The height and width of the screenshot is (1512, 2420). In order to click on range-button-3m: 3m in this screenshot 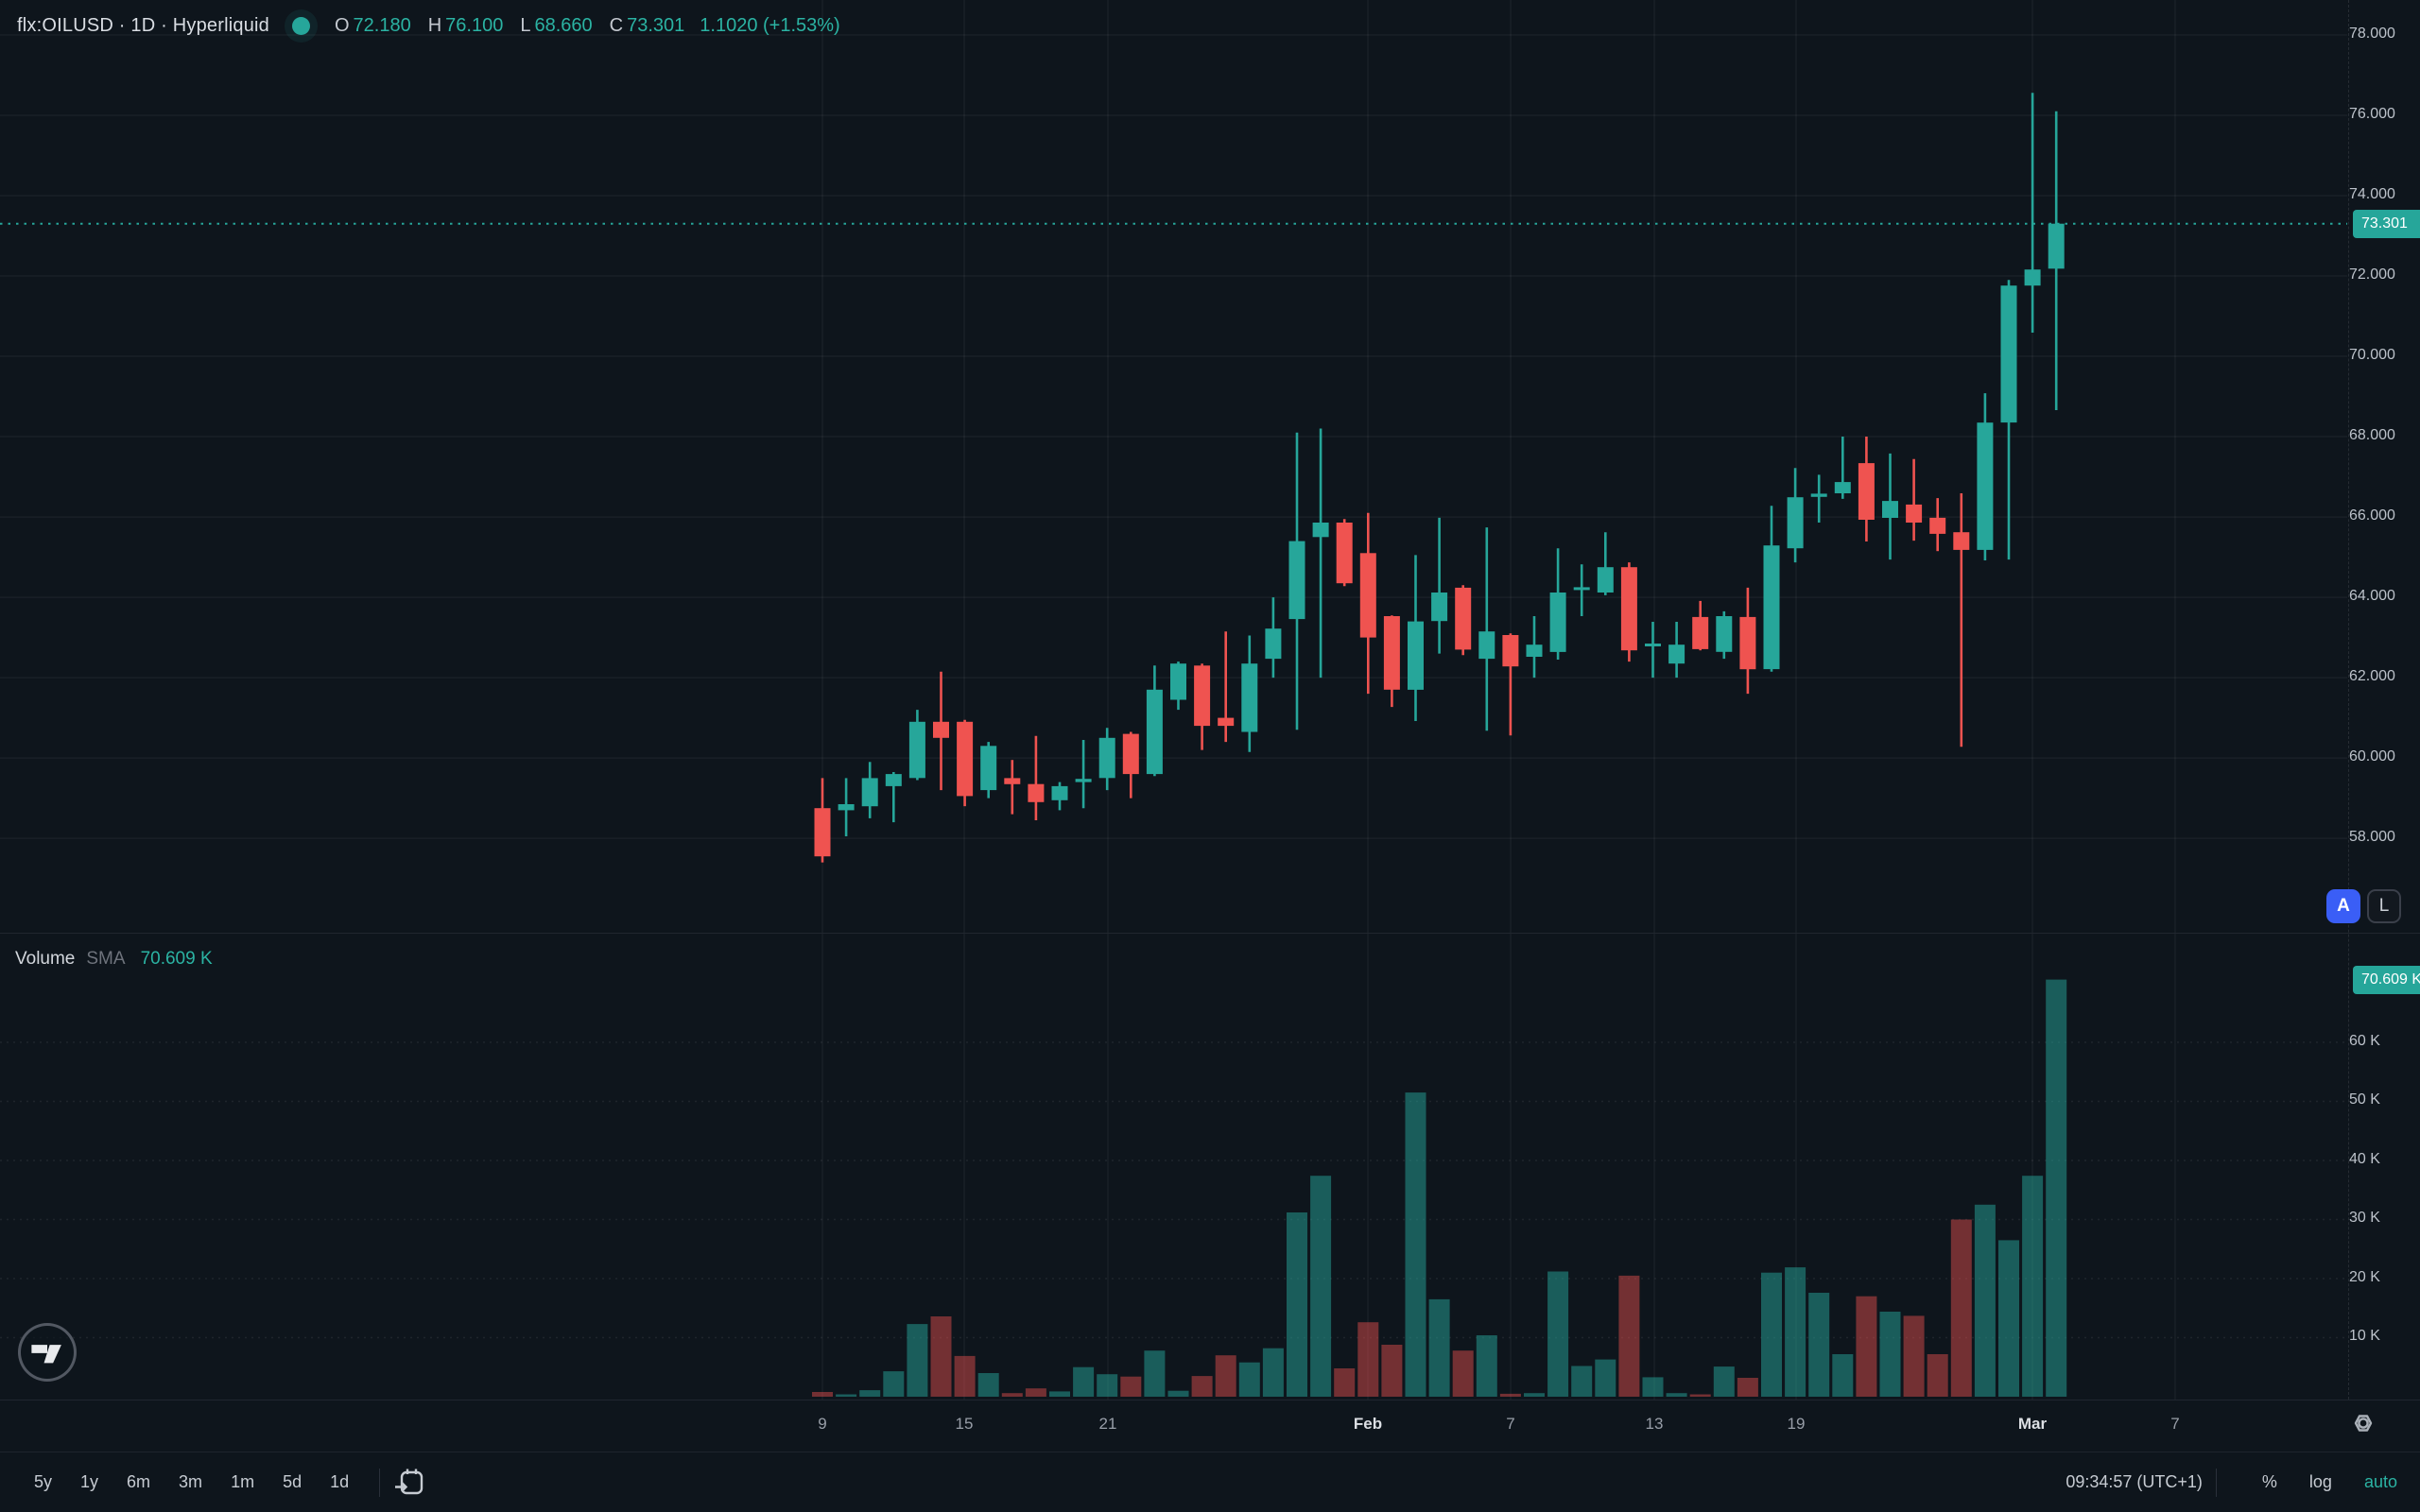, I will do `click(191, 1481)`.